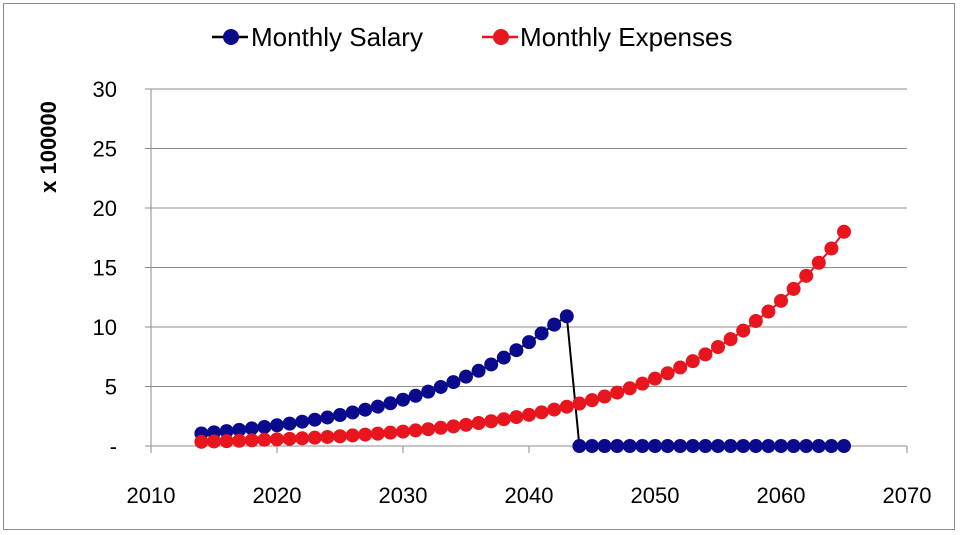 The width and height of the screenshot is (960, 535). I want to click on y-tick-label: 5, so click(111, 387).